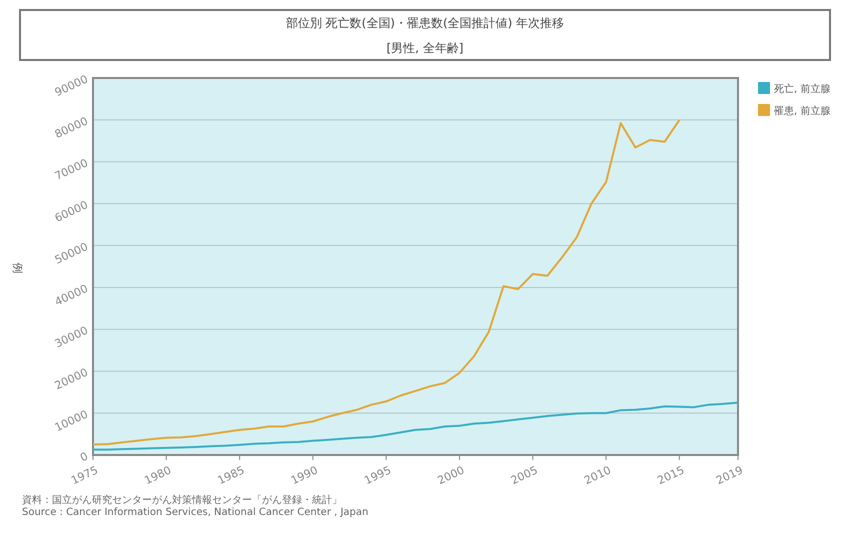 This screenshot has width=845, height=536. What do you see at coordinates (598, 476) in the screenshot?
I see `x-tick-label: 2010` at bounding box center [598, 476].